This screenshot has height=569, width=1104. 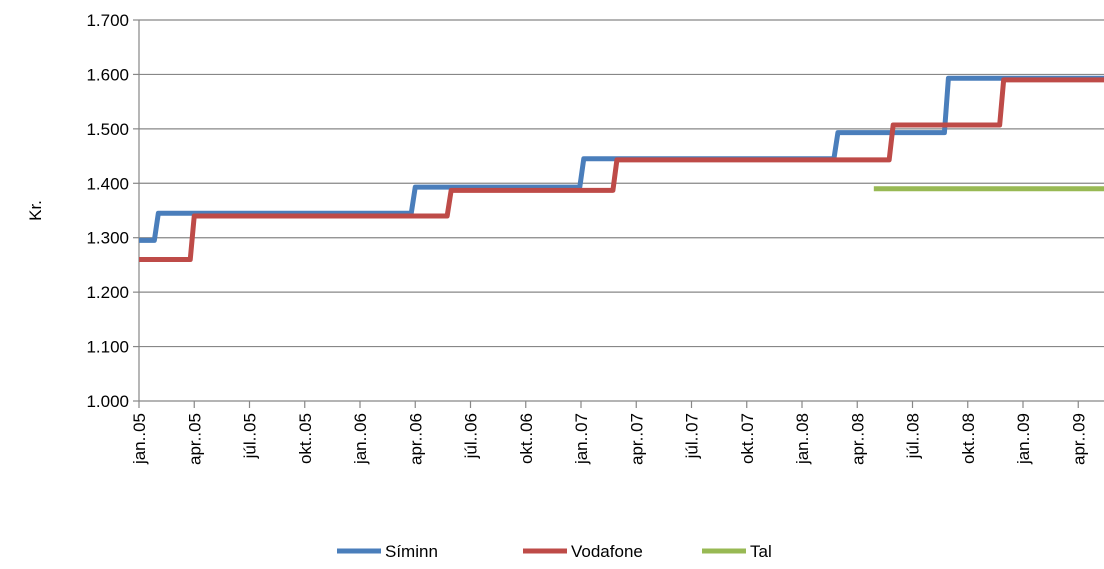 I want to click on x-tick-label: apr..08, so click(x=857, y=439).